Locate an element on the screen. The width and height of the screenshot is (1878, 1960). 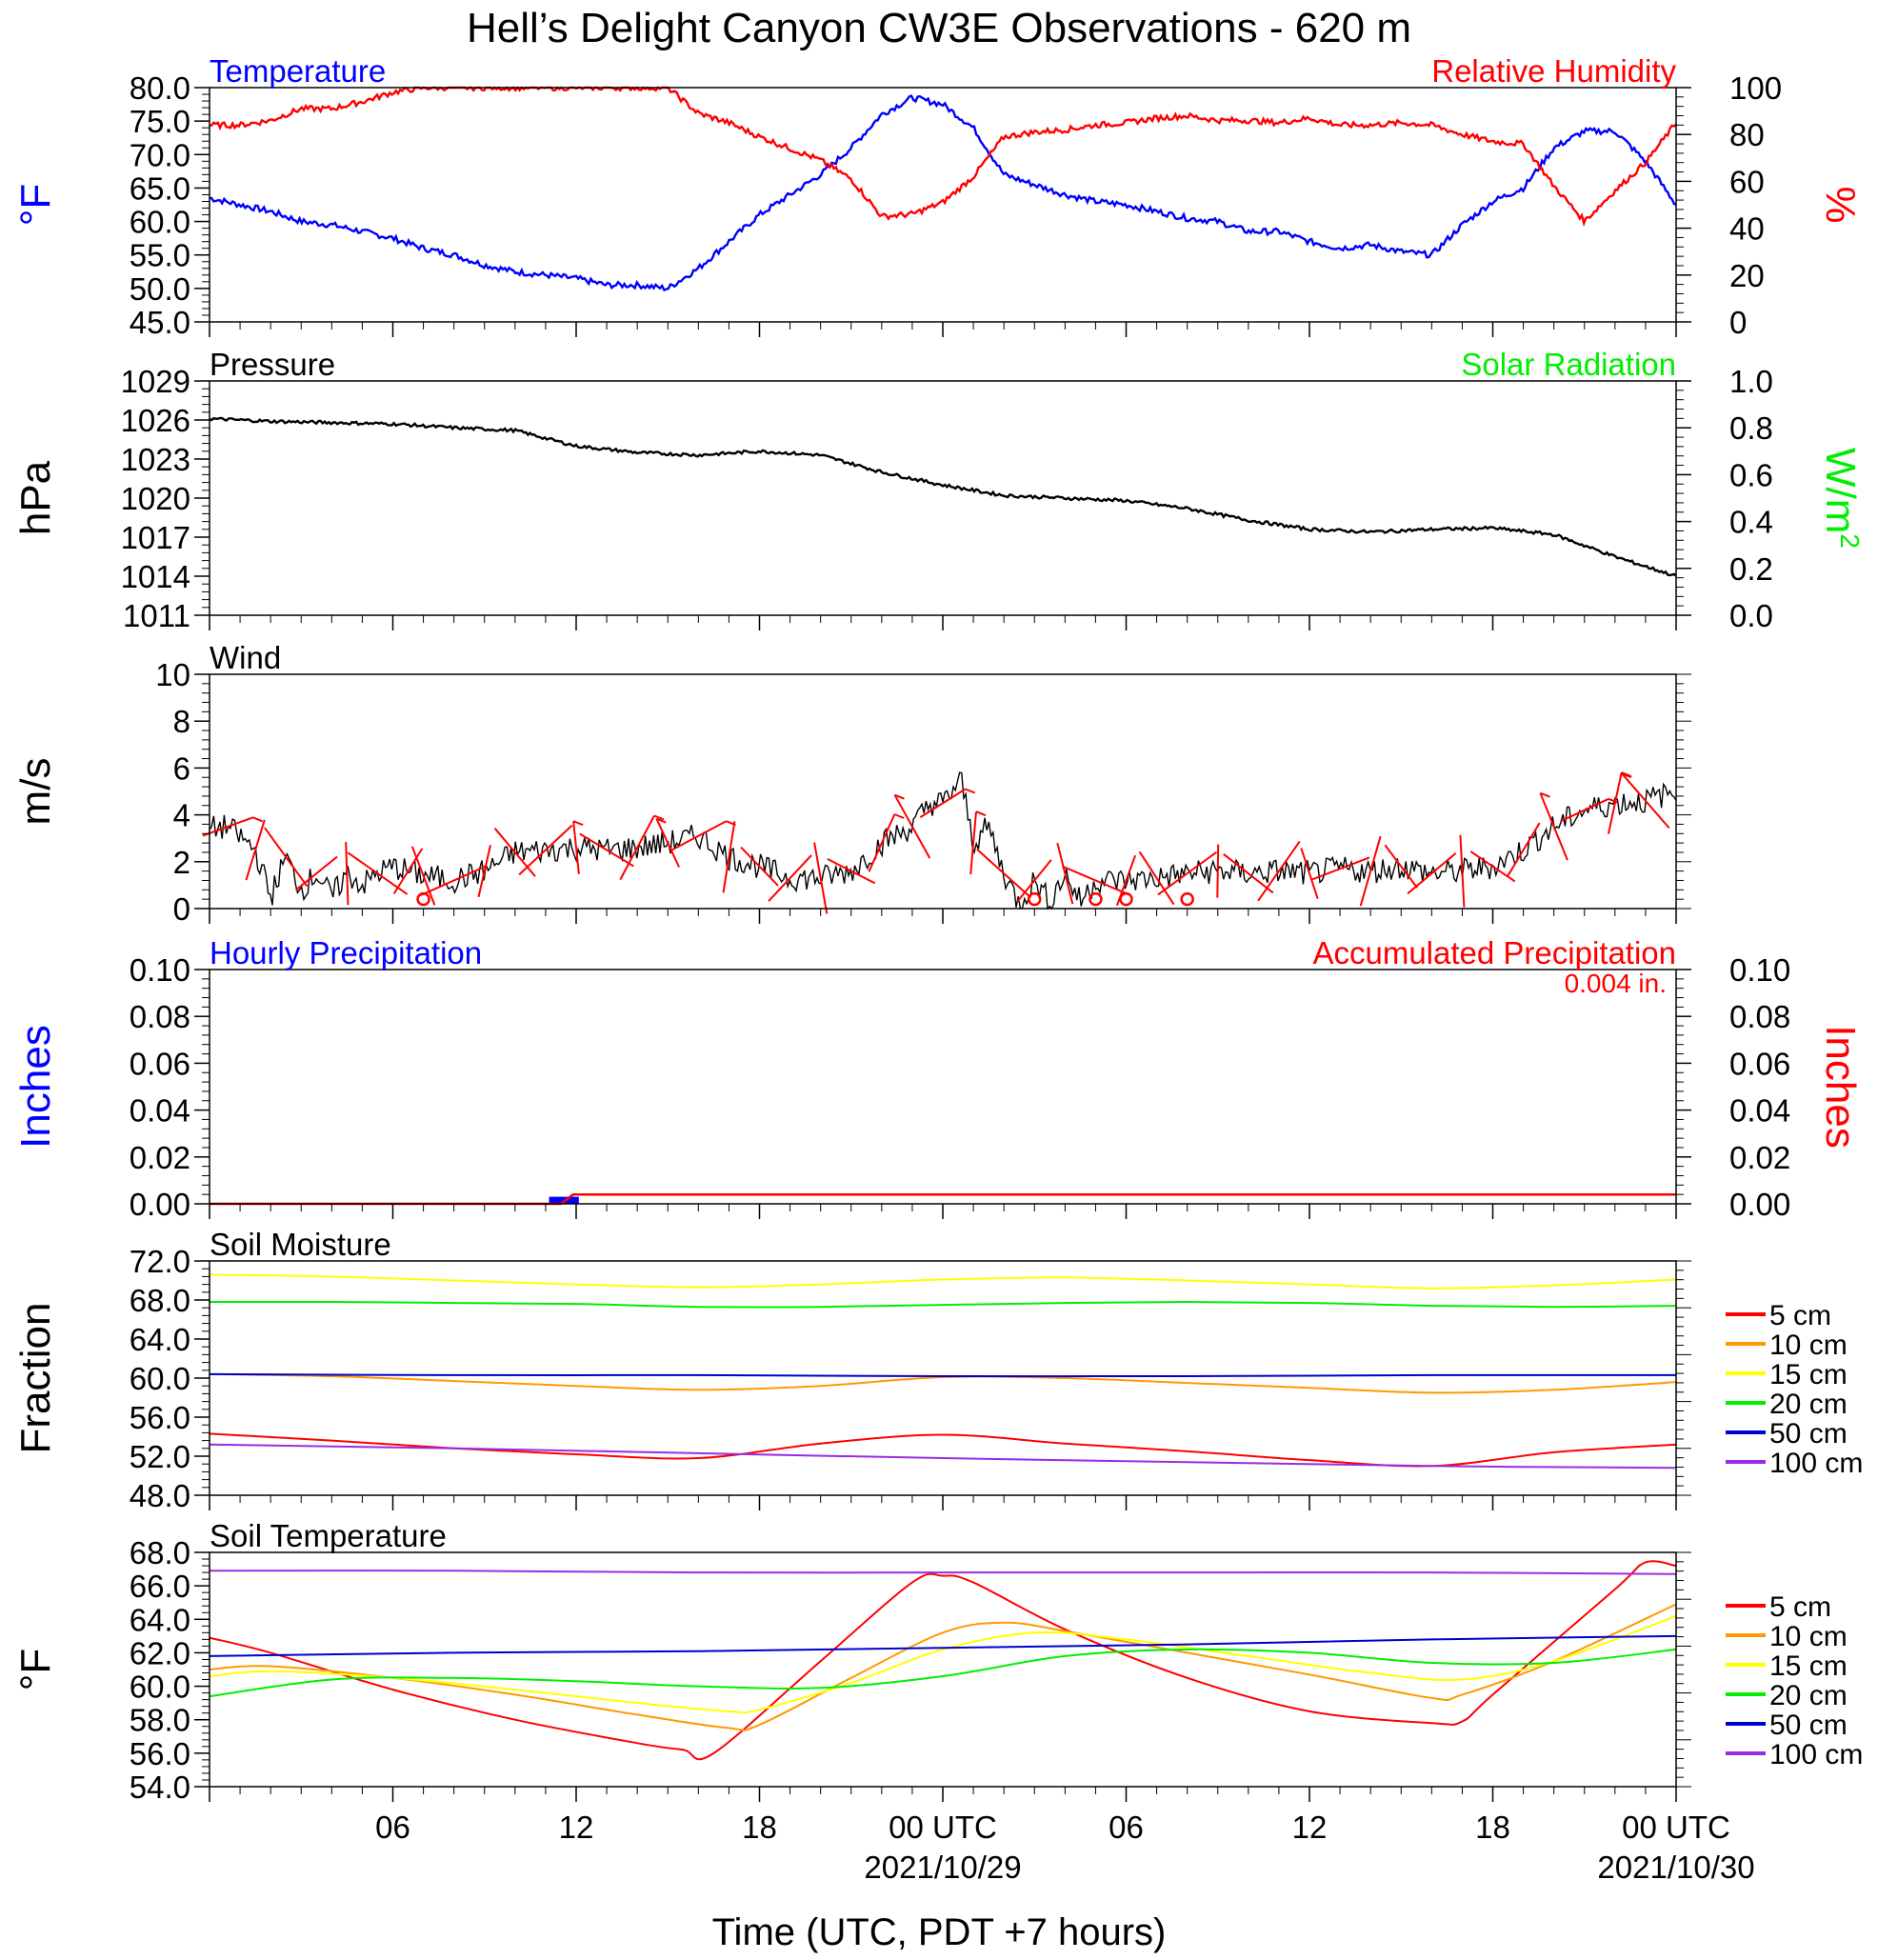
plot-area-soil_temperature is located at coordinates (943, 1660).